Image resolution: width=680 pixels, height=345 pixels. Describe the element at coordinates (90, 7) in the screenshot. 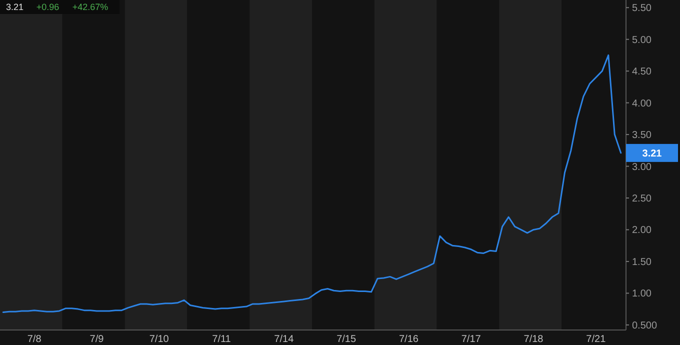

I see `annotation: +42.67%` at that location.